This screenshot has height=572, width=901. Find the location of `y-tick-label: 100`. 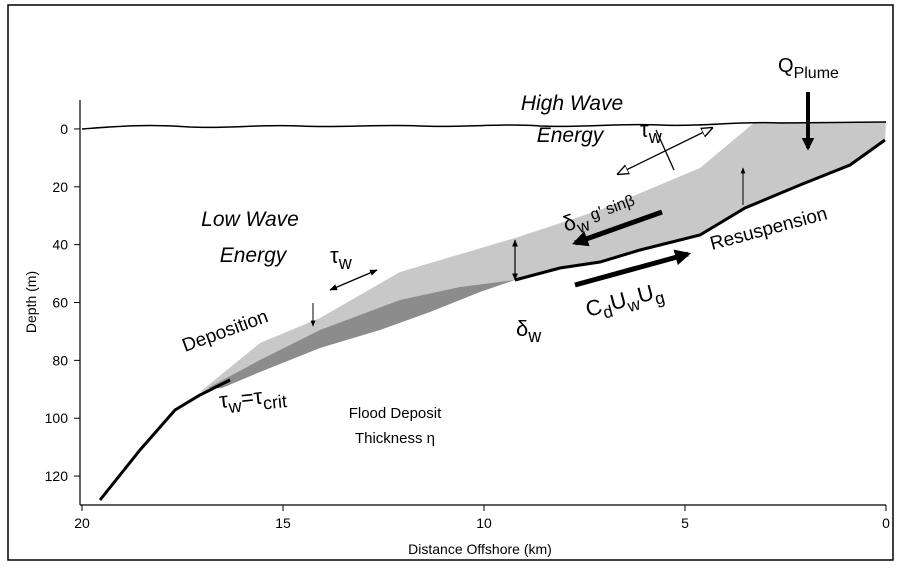

y-tick-label: 100 is located at coordinates (57, 418).